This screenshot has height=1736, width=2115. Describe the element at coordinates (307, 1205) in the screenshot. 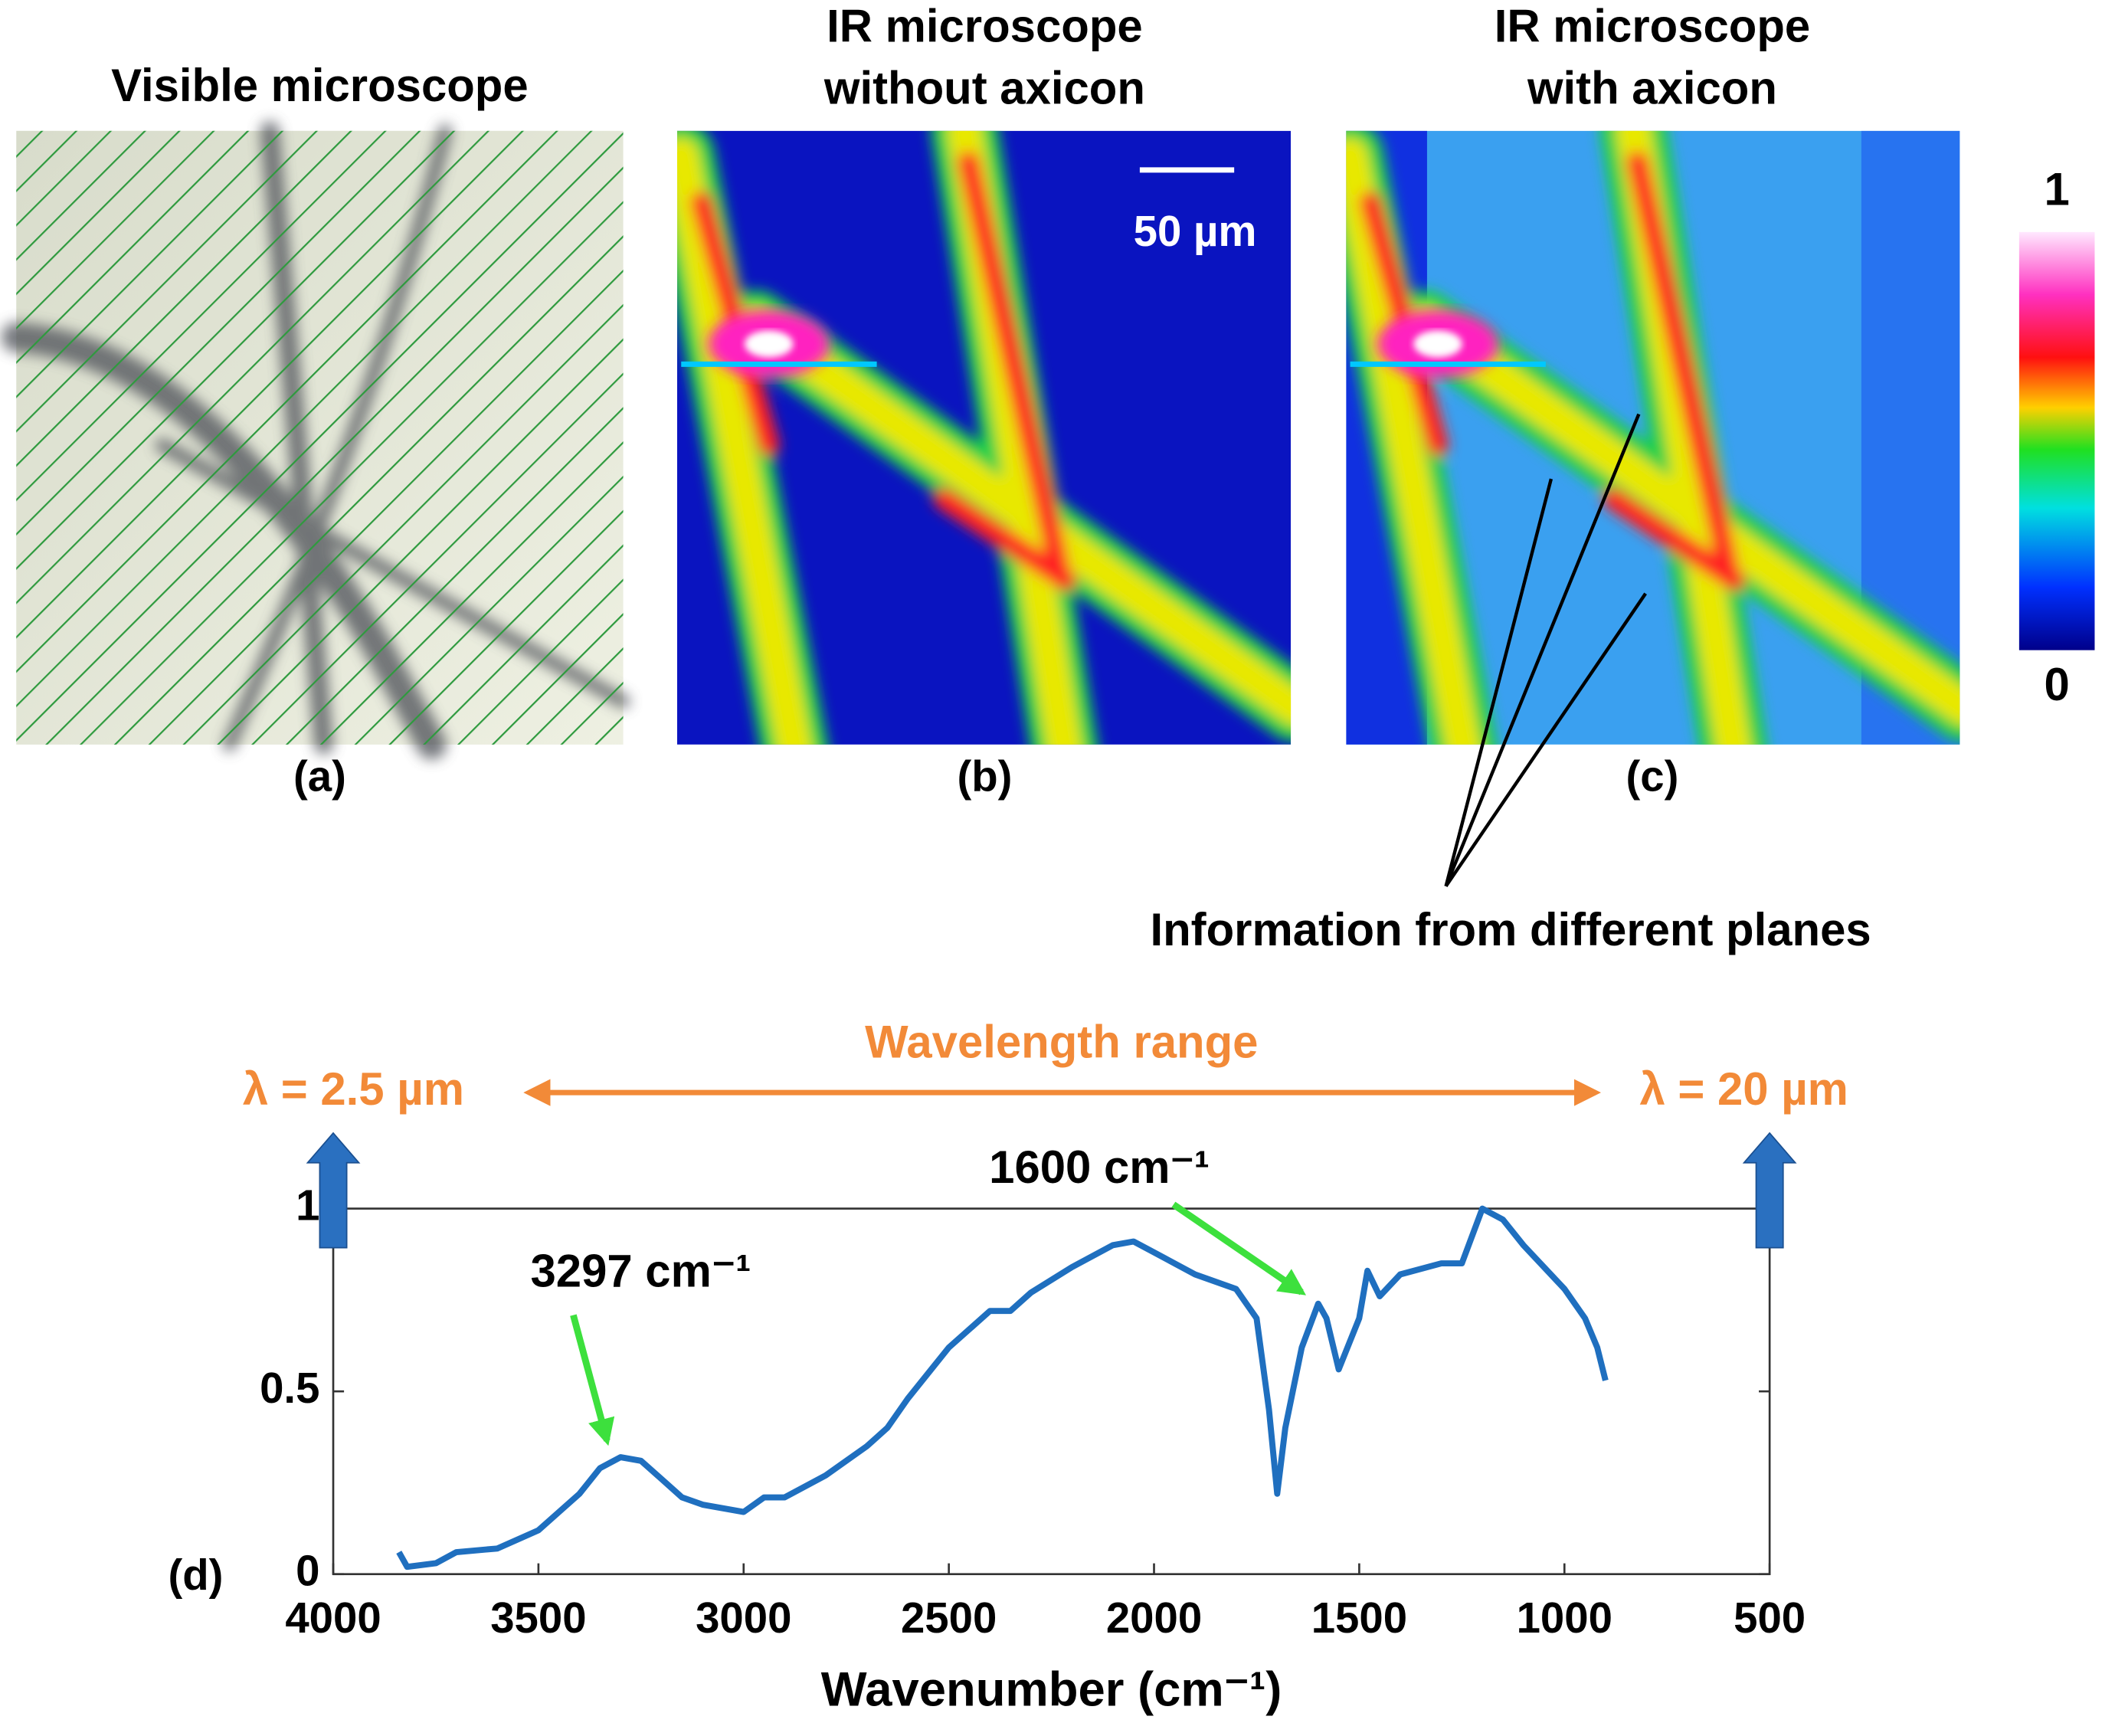

I see `y-tick-label: 1` at that location.